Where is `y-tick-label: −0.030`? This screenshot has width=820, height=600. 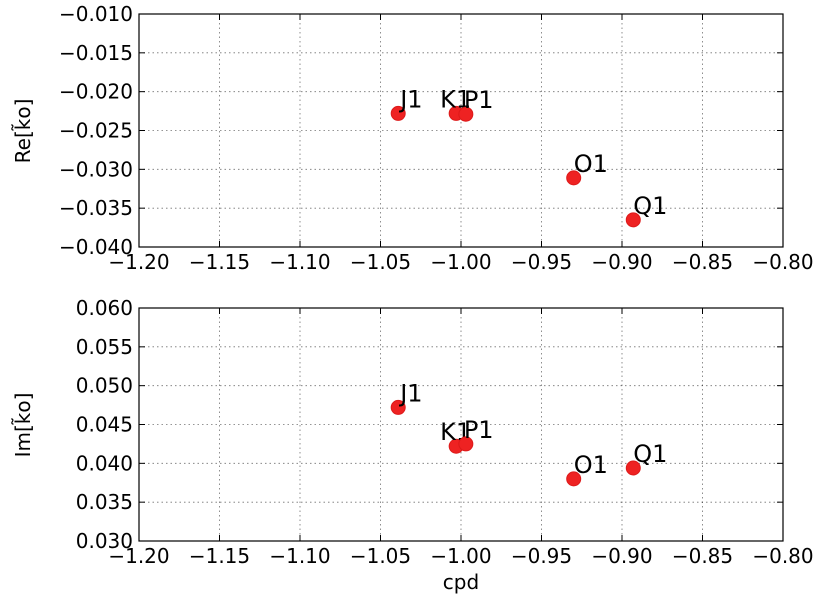 y-tick-label: −0.030 is located at coordinates (96, 169).